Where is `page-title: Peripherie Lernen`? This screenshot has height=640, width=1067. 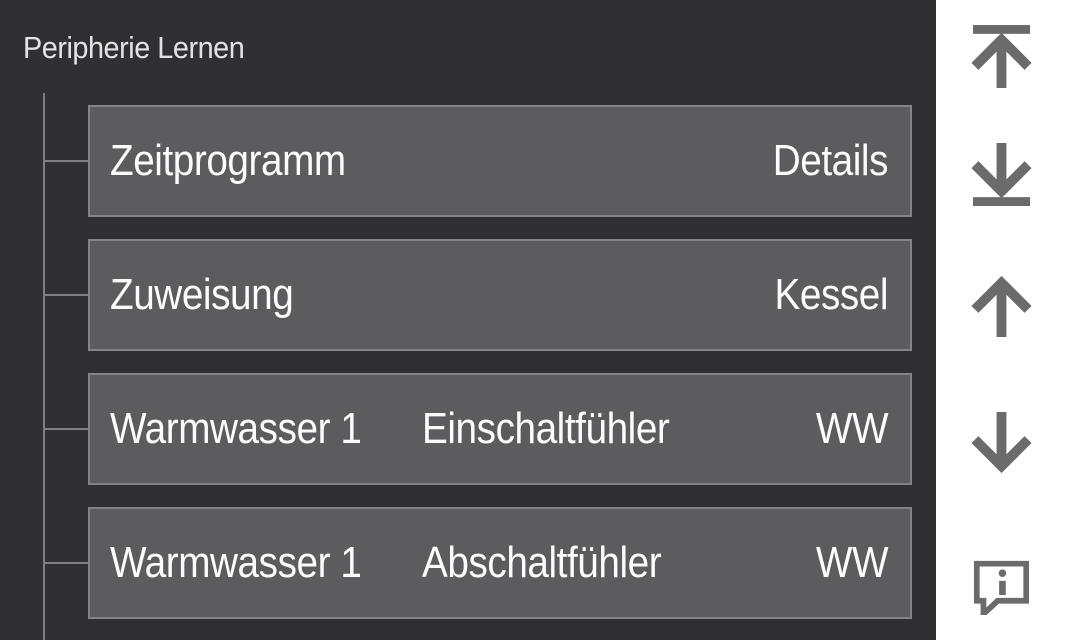 page-title: Peripherie Lernen is located at coordinates (134, 47).